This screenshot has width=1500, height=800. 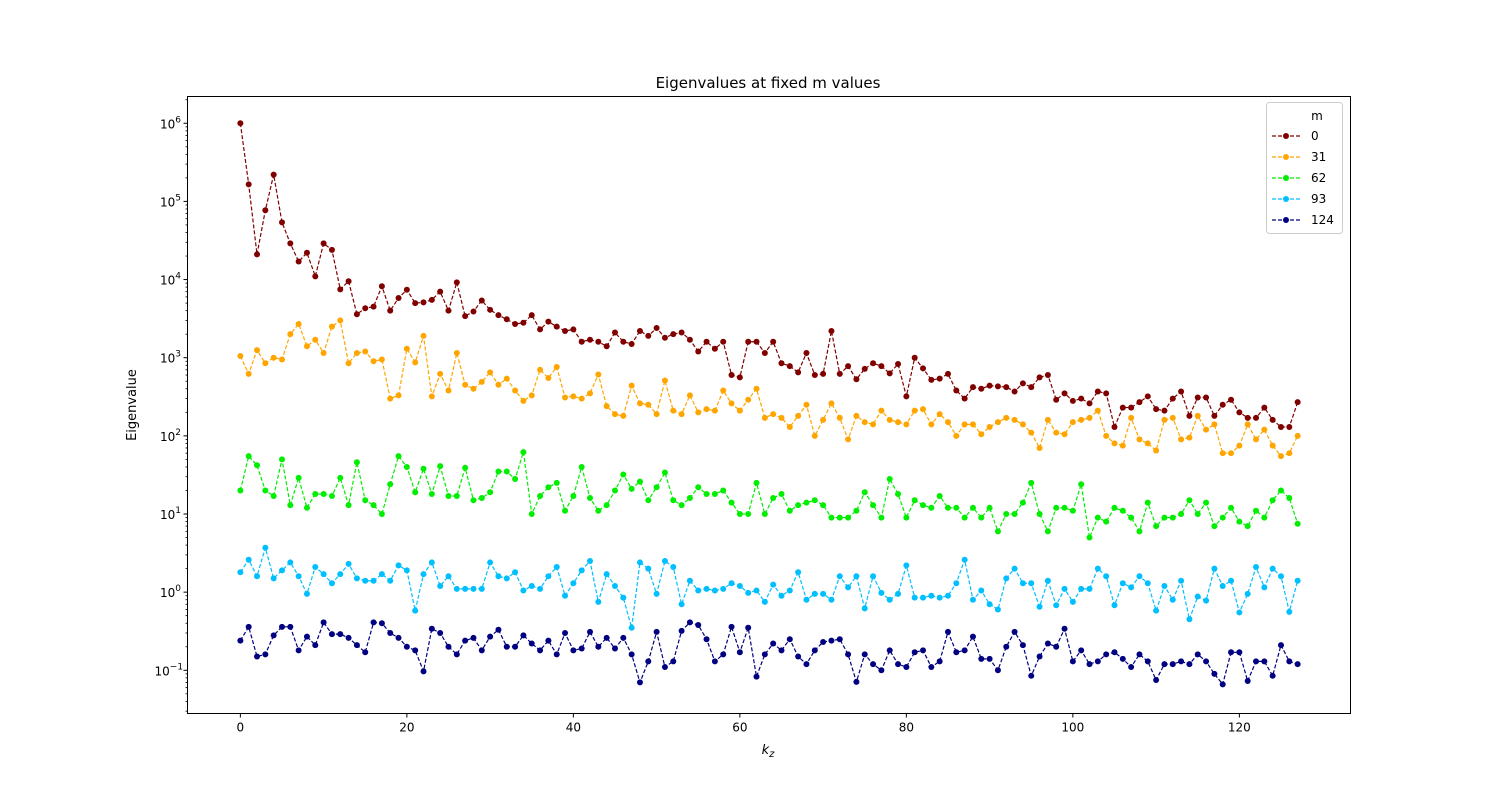 I want to click on y-tick-label-exponent: 4, so click(x=178, y=277).